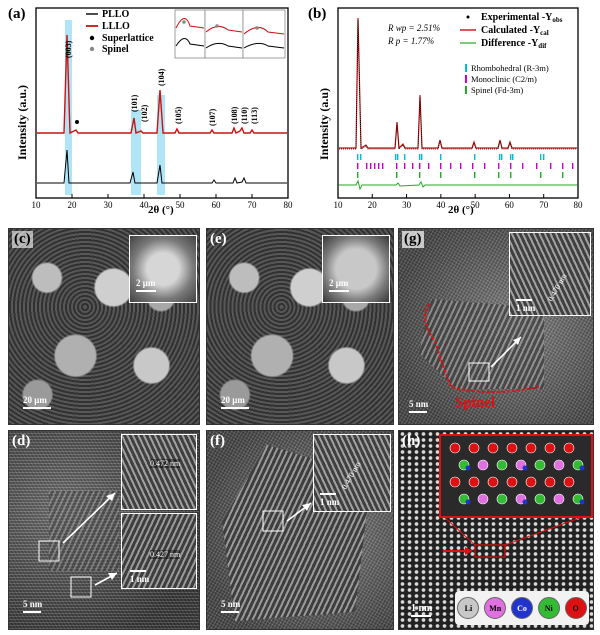 This screenshot has width=600, height=635. I want to click on panel-f-tem: (f) 0.470 nm 1 nm 5 nm, so click(300, 530).